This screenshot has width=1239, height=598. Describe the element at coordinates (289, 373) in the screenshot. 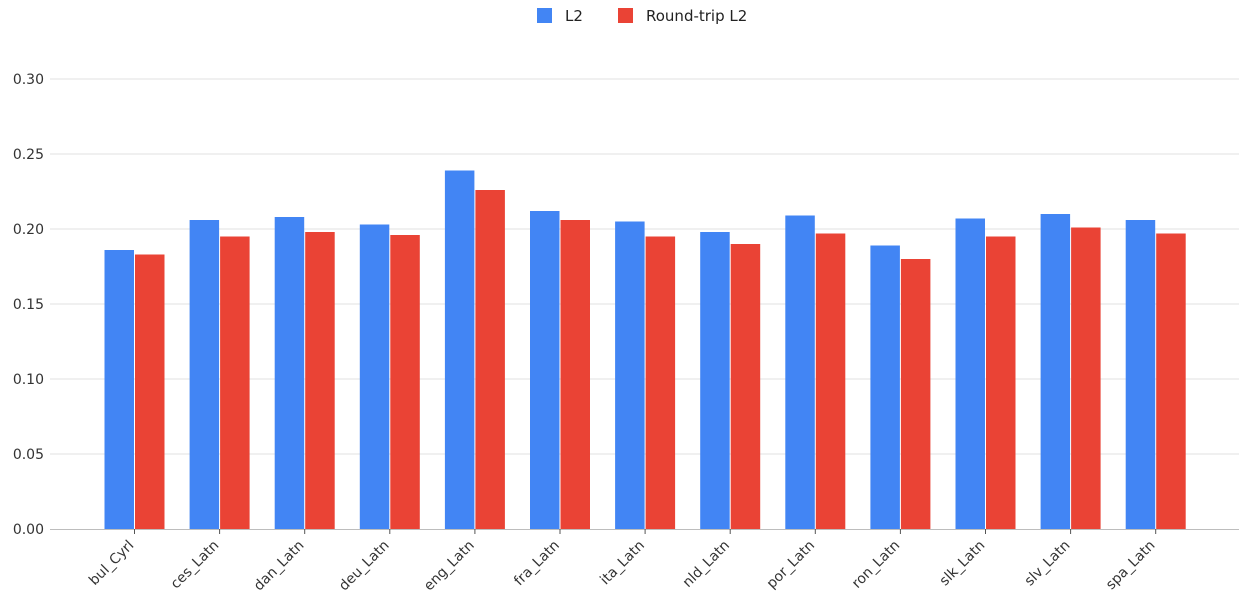

I see `bar-l2-dan_Latn` at that location.